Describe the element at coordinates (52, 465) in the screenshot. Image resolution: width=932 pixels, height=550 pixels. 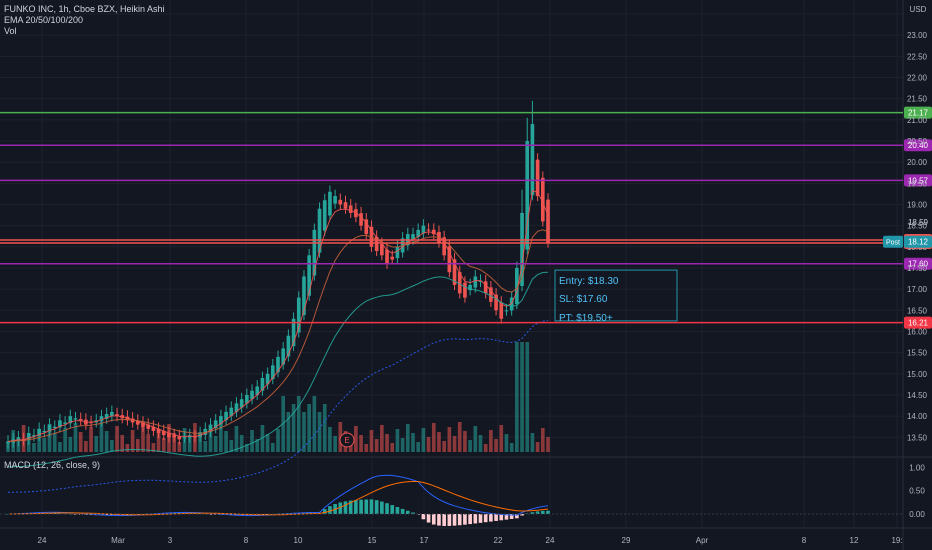
I see `macd-legend: MACD (12, 26, close, 9)` at that location.